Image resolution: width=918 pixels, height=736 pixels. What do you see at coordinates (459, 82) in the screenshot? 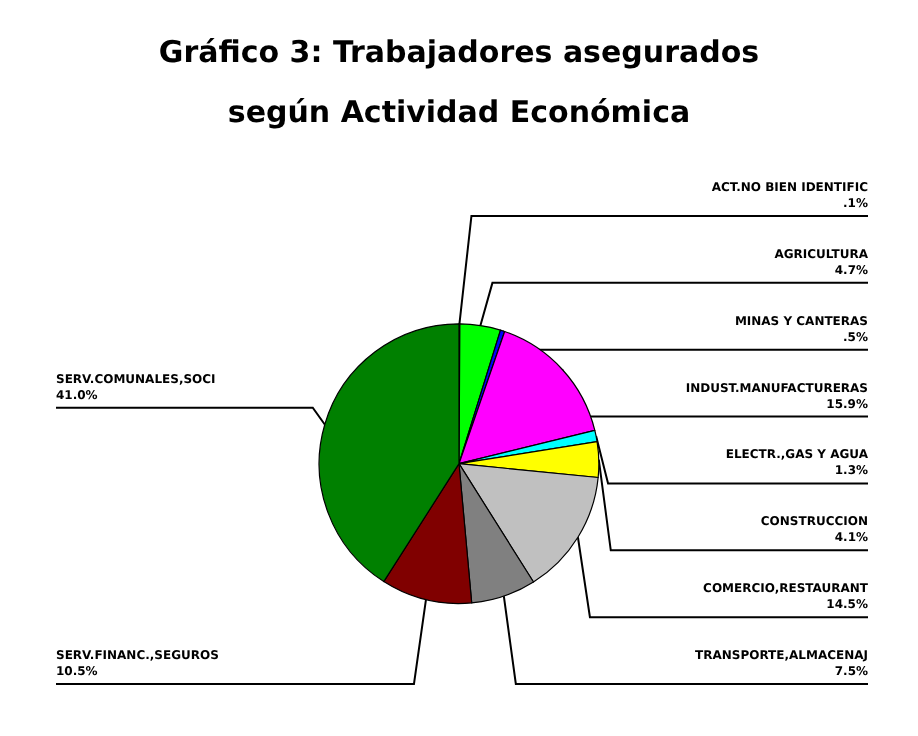
I see `chart-title: Gráfico 3: Trabajadores asegurados según Actividad Económica` at bounding box center [459, 82].